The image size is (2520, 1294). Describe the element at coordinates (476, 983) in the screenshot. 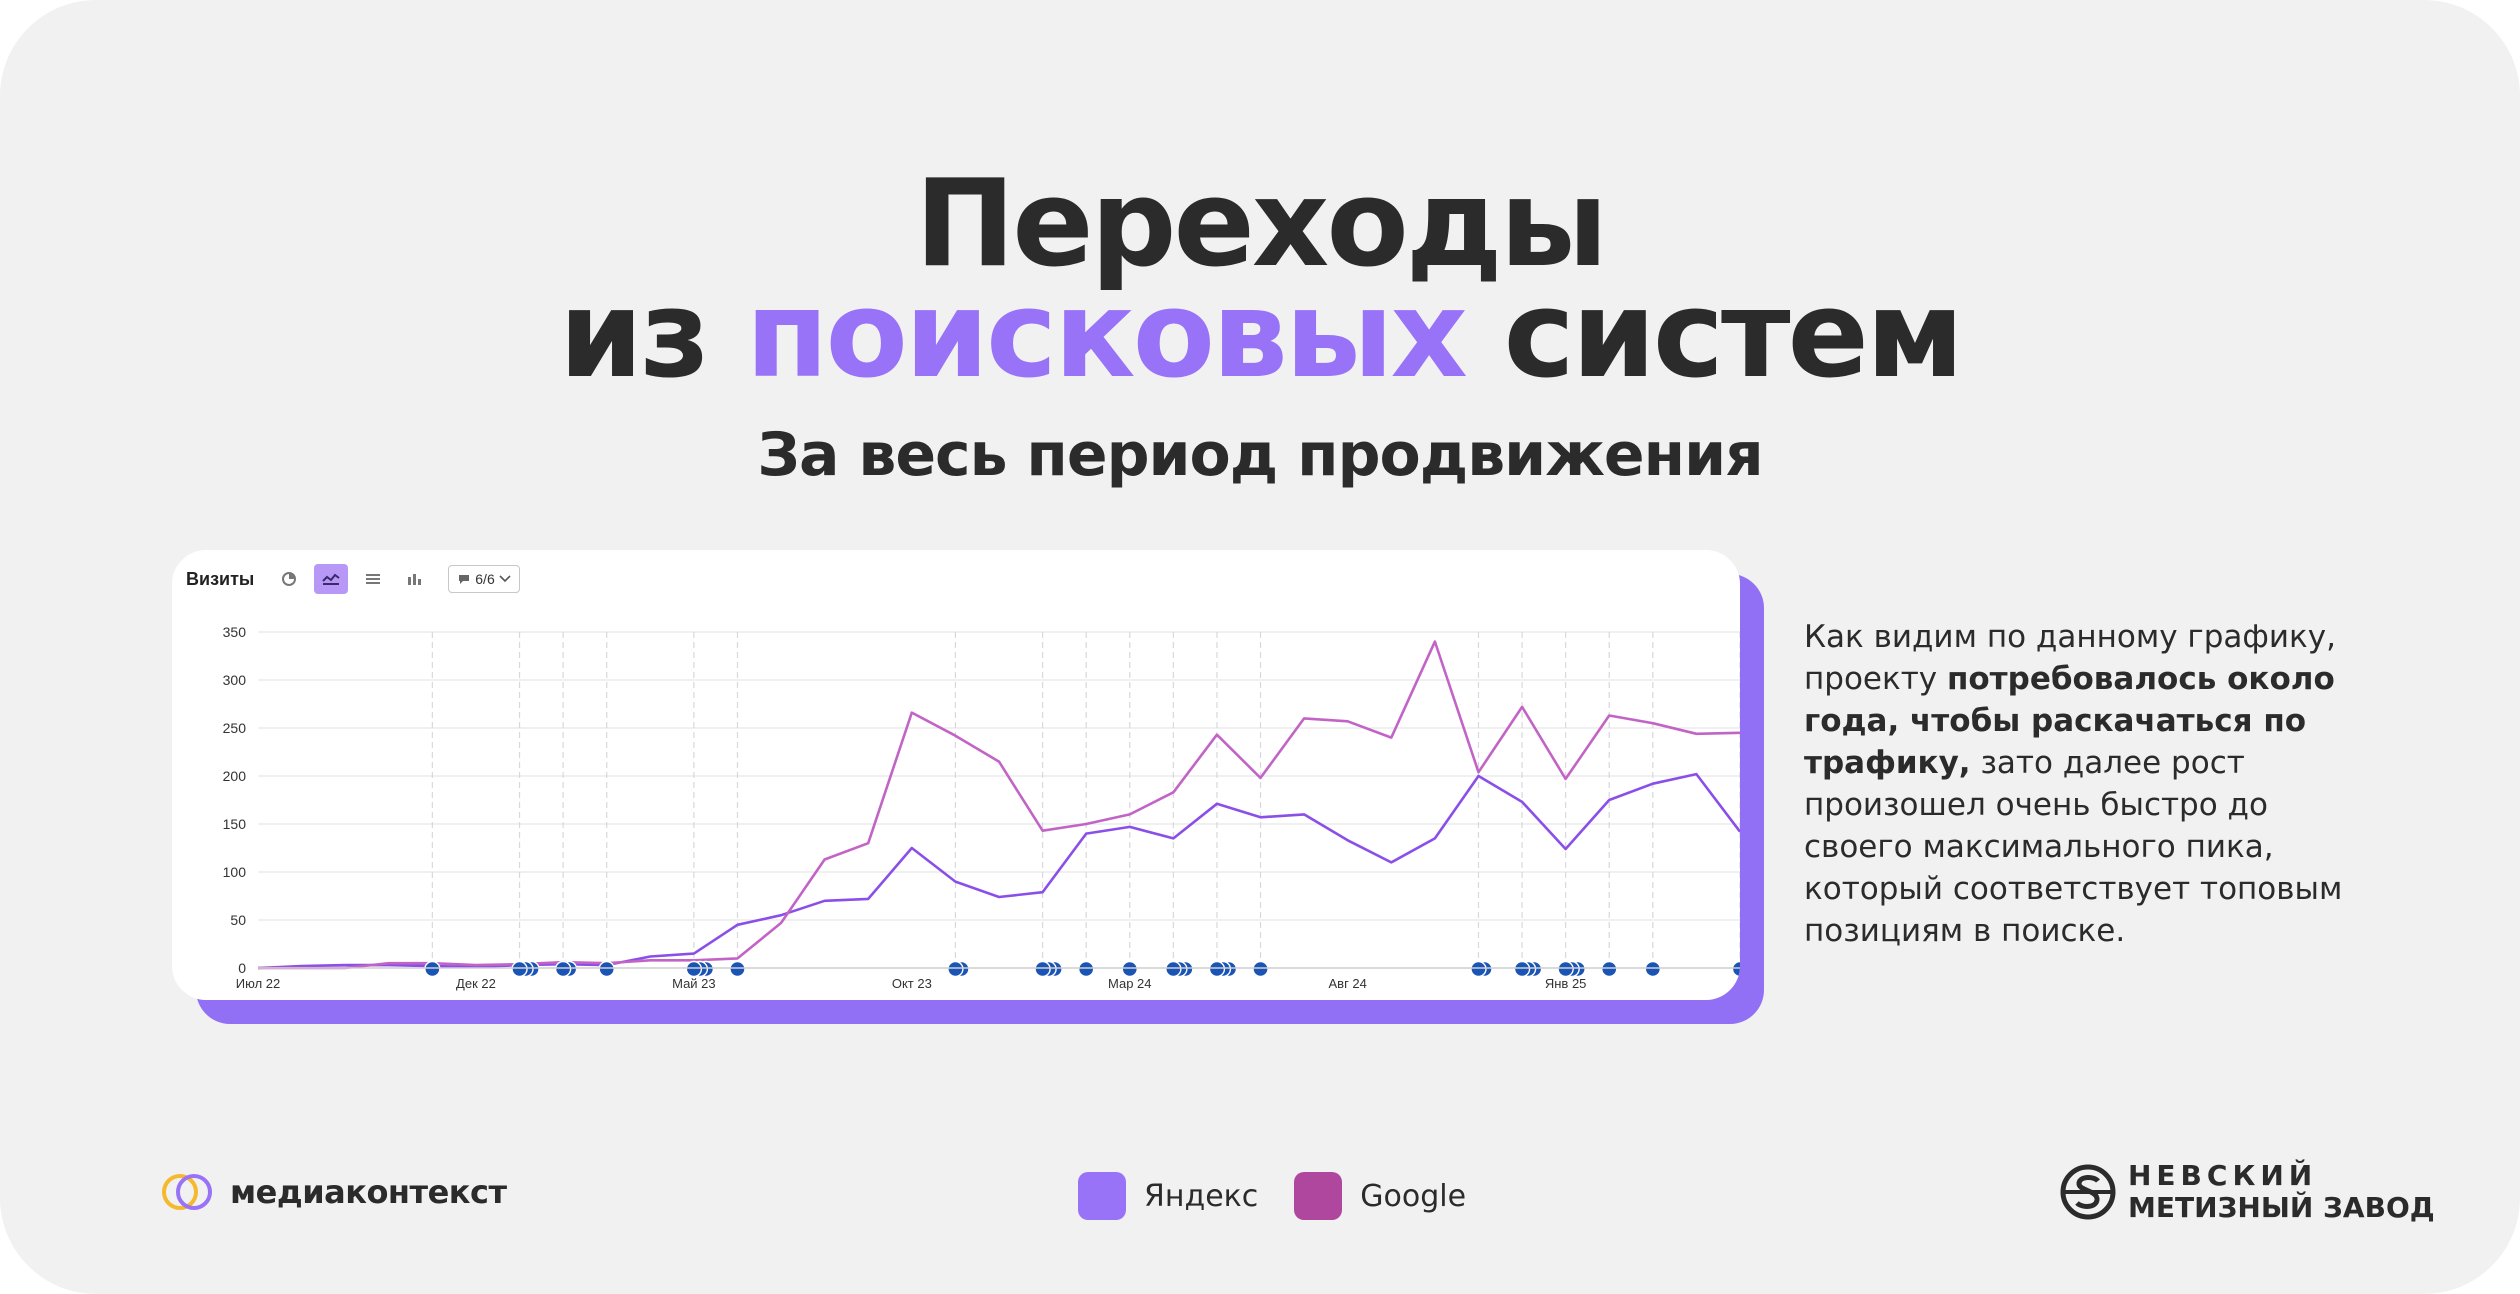

I see `x-tick-label: Дек 22` at that location.